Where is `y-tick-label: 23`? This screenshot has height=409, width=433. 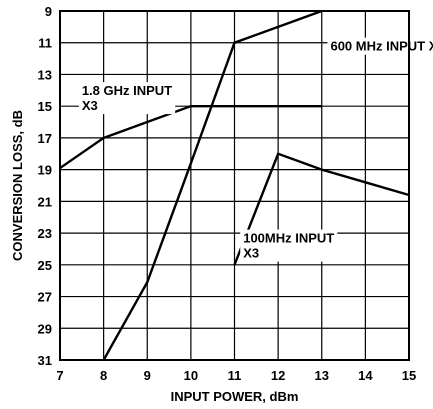 y-tick-label: 23 is located at coordinates (45, 233).